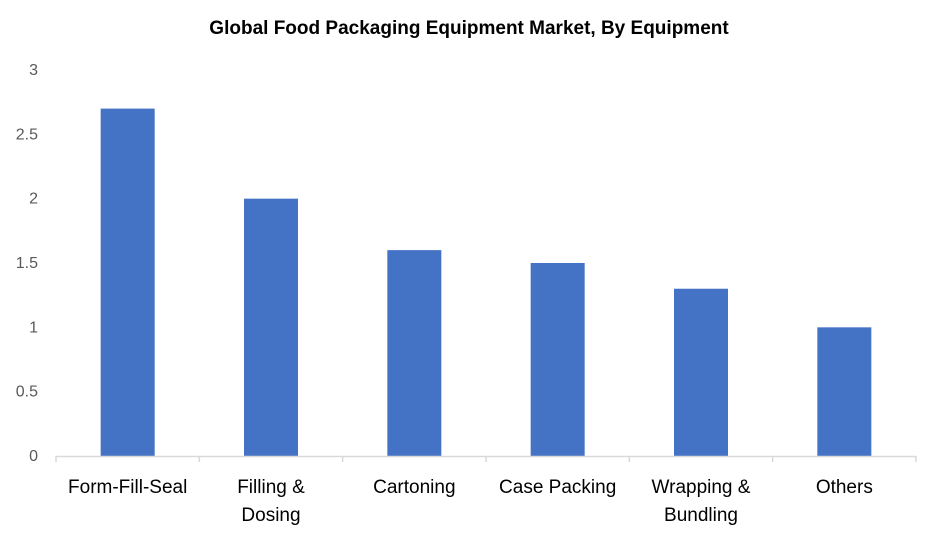 This screenshot has width=938, height=540. What do you see at coordinates (557, 487) in the screenshot?
I see `x-category-label: Case Packing` at bounding box center [557, 487].